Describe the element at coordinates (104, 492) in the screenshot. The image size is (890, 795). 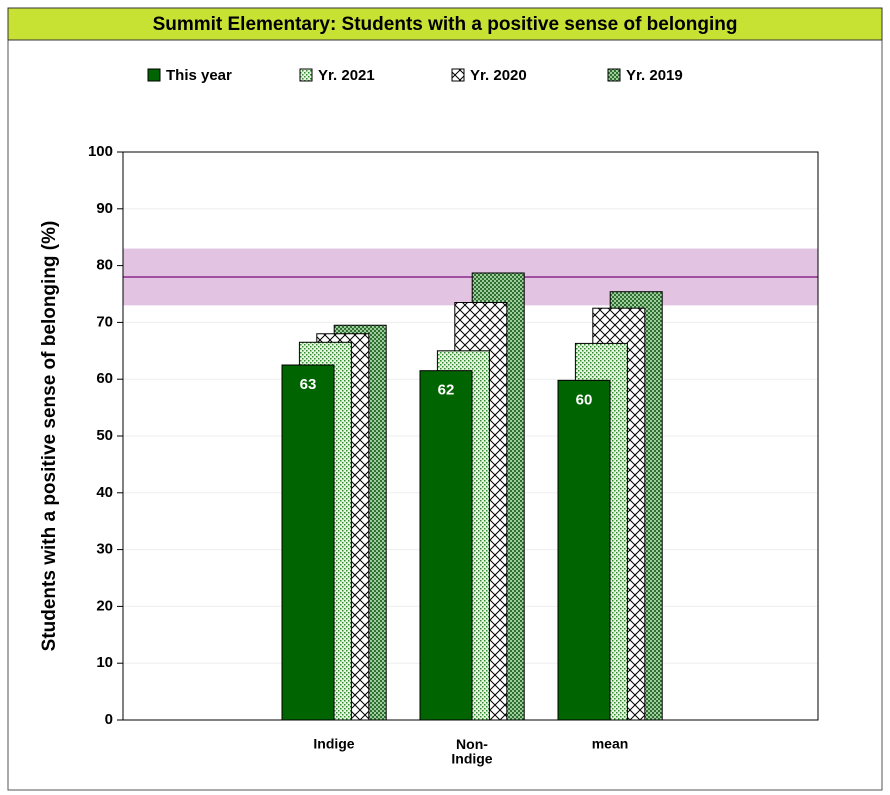
I see `y-tick-label: 40` at that location.